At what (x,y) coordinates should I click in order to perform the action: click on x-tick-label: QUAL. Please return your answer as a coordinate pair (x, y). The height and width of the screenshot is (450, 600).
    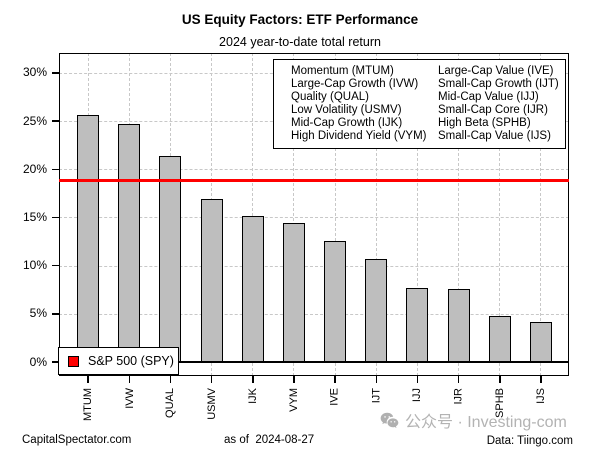
    Looking at the image, I should click on (170, 403).